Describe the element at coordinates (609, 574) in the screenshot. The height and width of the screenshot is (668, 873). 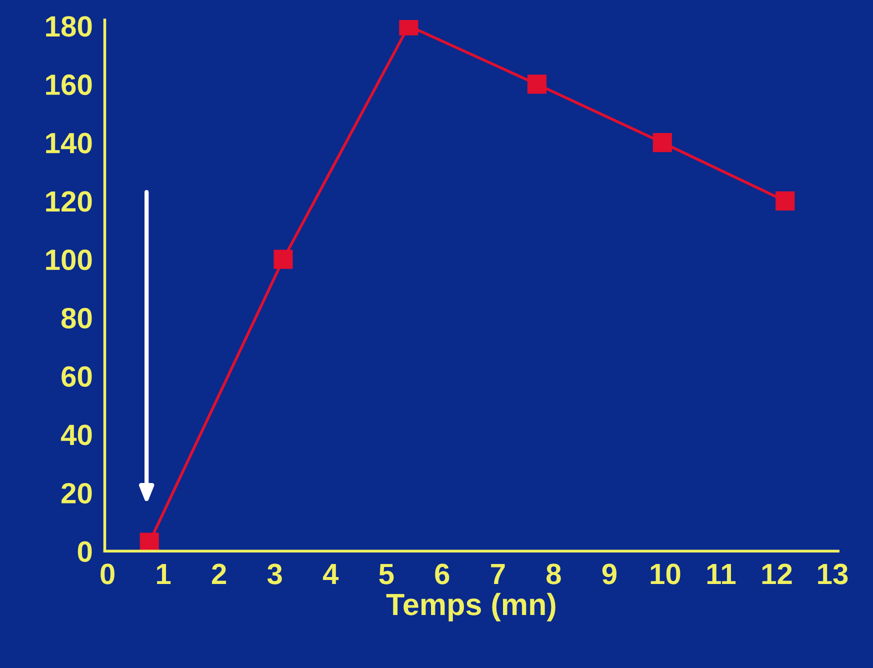
I see `x-tick-label: 9` at that location.